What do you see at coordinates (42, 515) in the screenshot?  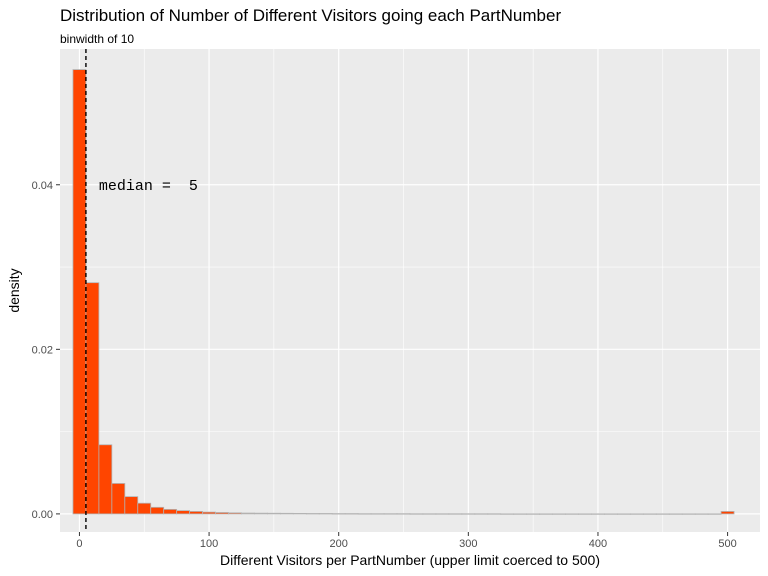 I see `y-tick-label: 0.00` at bounding box center [42, 515].